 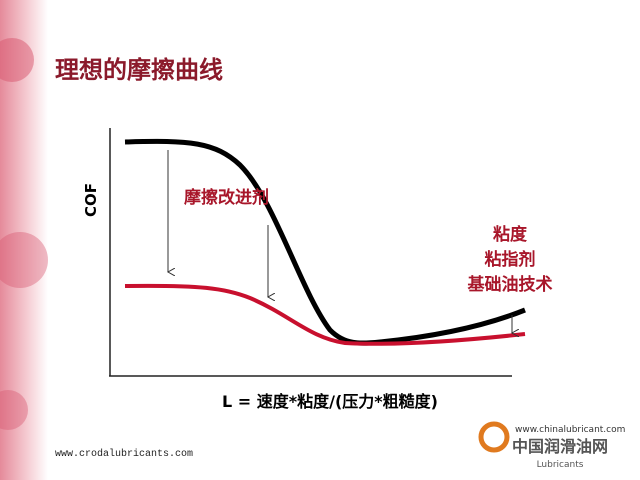 What do you see at coordinates (510, 284) in the screenshot?
I see `annotation: 基础油技术` at bounding box center [510, 284].